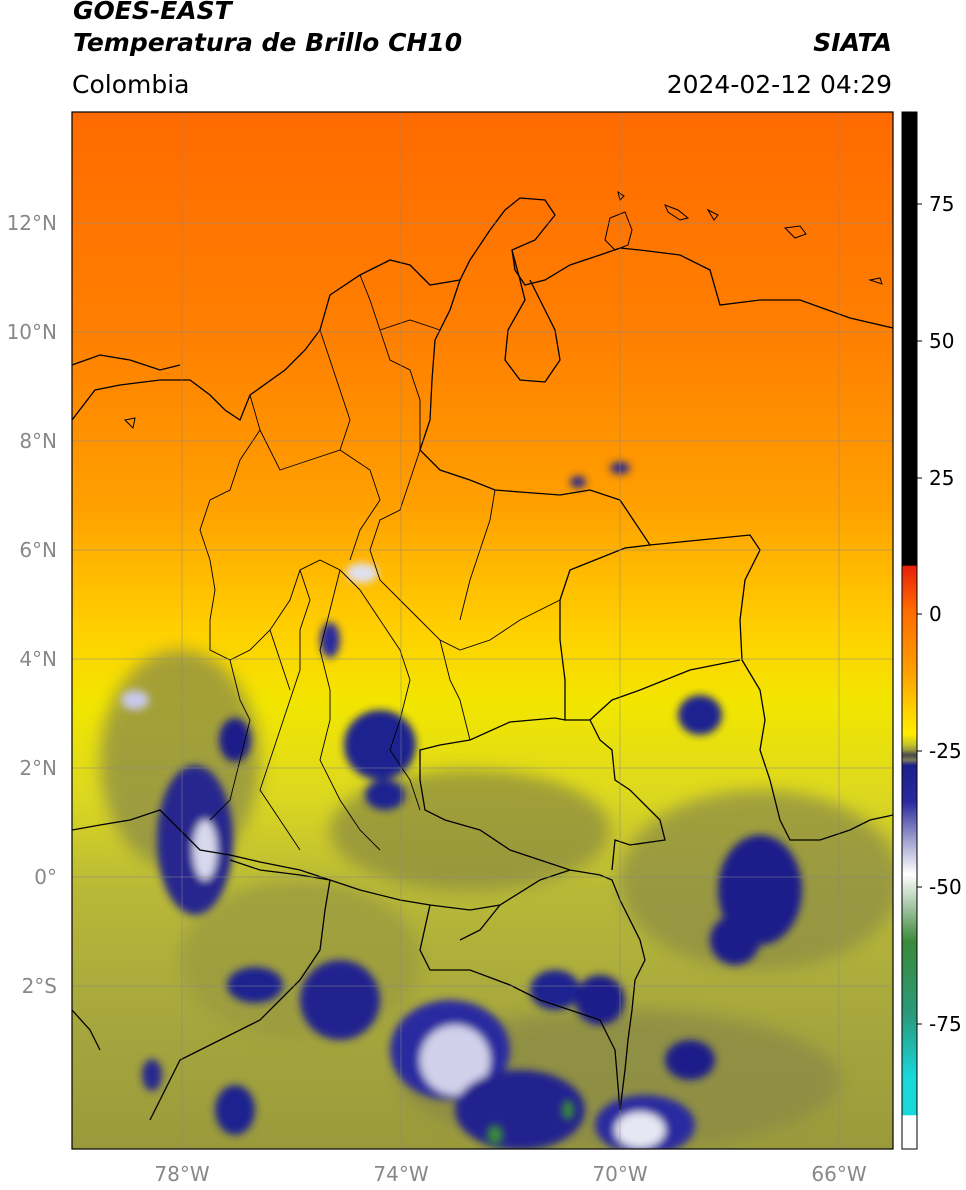  What do you see at coordinates (945, 887) in the screenshot?
I see `colorbar-label: -50` at bounding box center [945, 887].